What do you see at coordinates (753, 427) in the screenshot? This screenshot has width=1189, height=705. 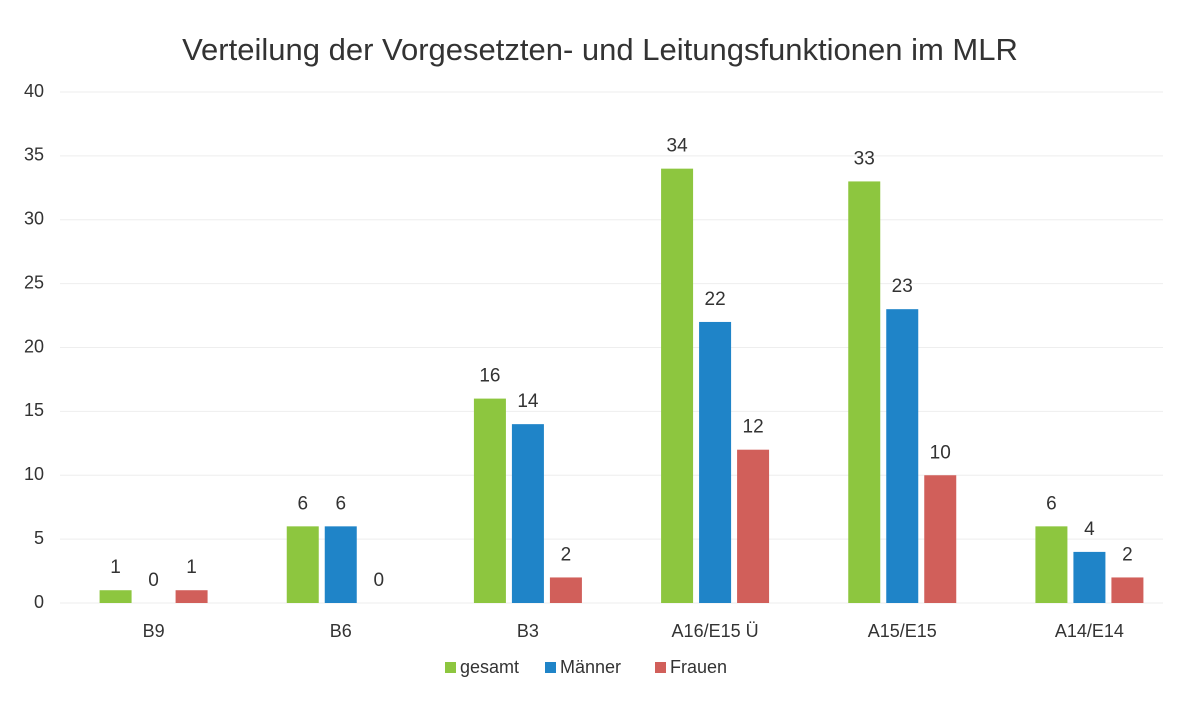 I see `data-label: 12` at bounding box center [753, 427].